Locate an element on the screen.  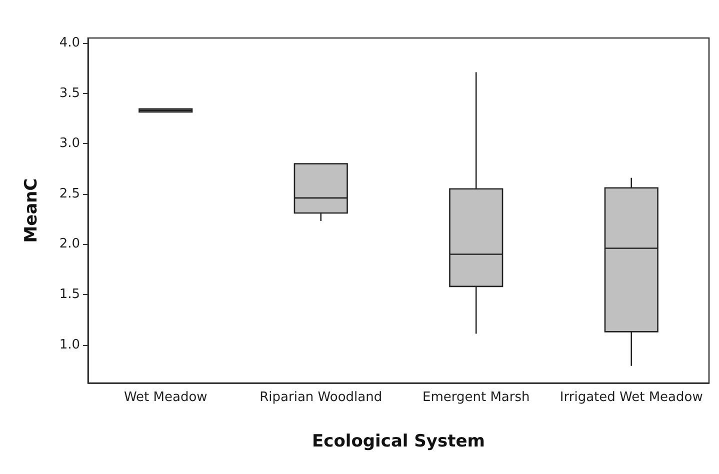
y-tick-label: 2.5 is located at coordinates (69, 194).